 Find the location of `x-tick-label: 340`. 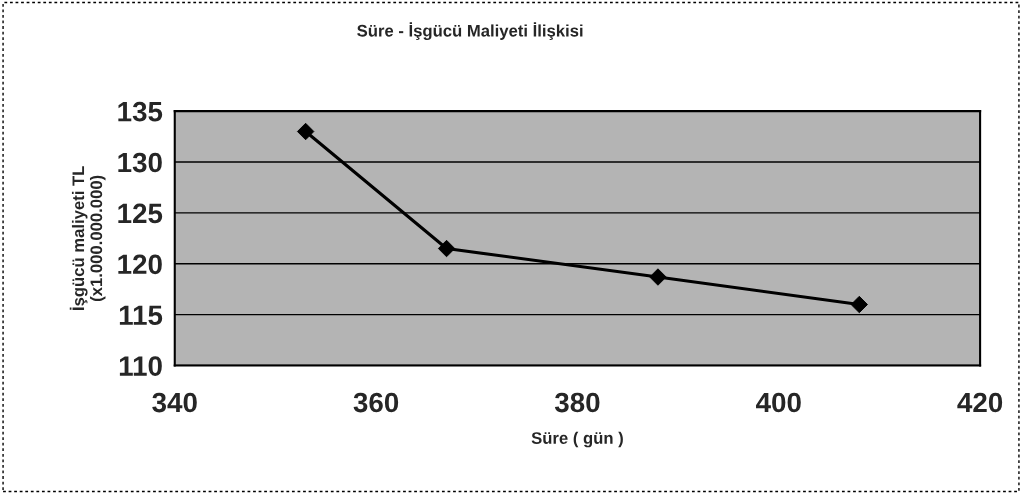

x-tick-label: 340 is located at coordinates (174, 402).